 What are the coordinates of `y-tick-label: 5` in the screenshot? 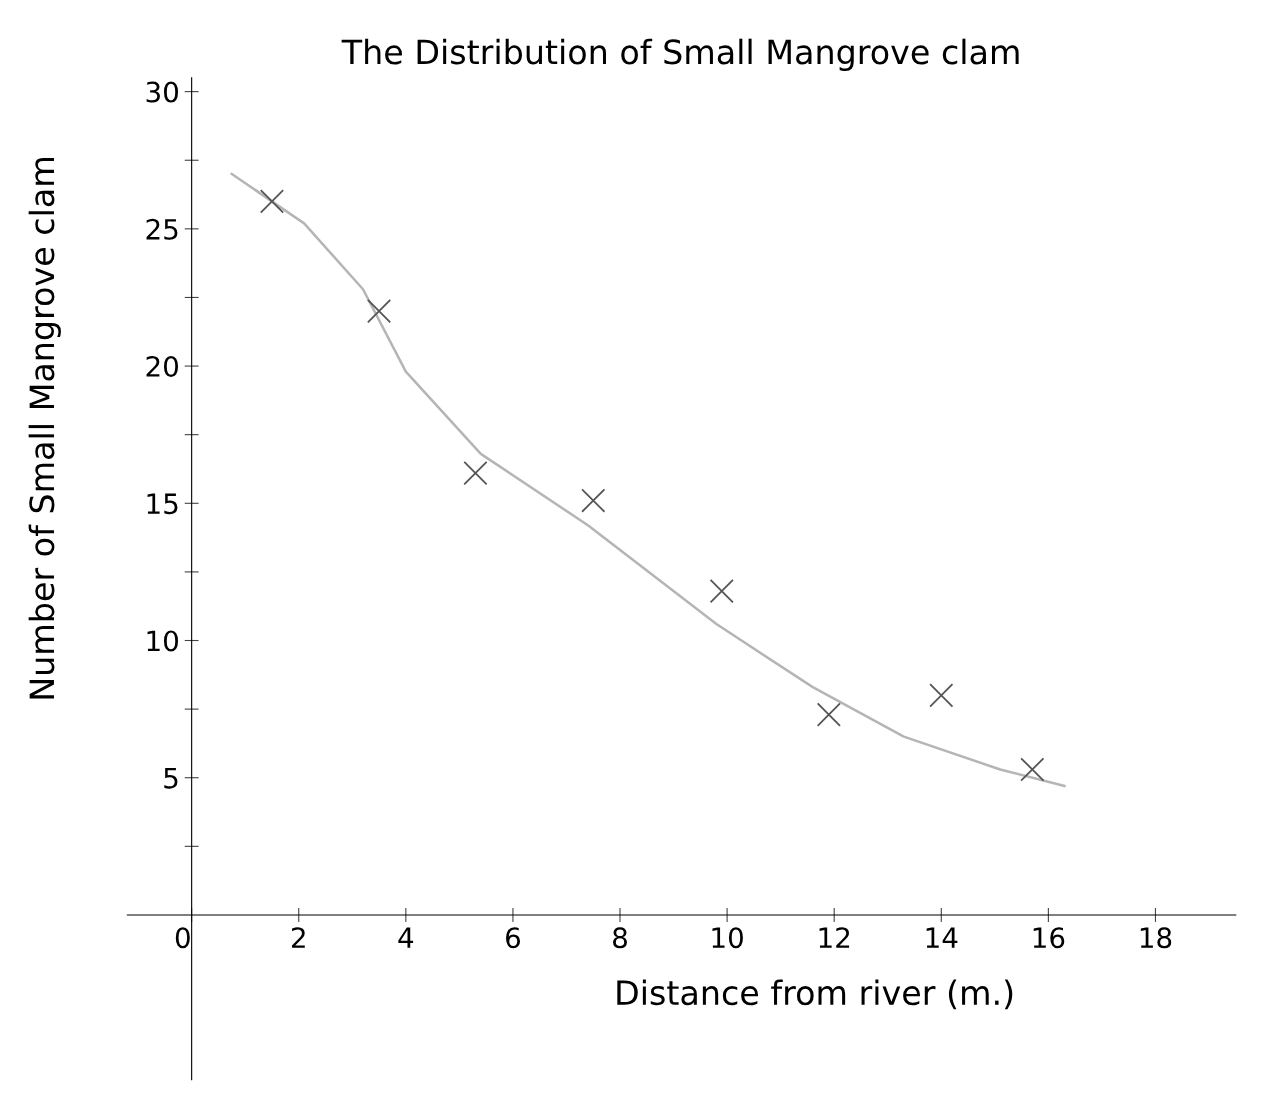 It's located at (171, 778).